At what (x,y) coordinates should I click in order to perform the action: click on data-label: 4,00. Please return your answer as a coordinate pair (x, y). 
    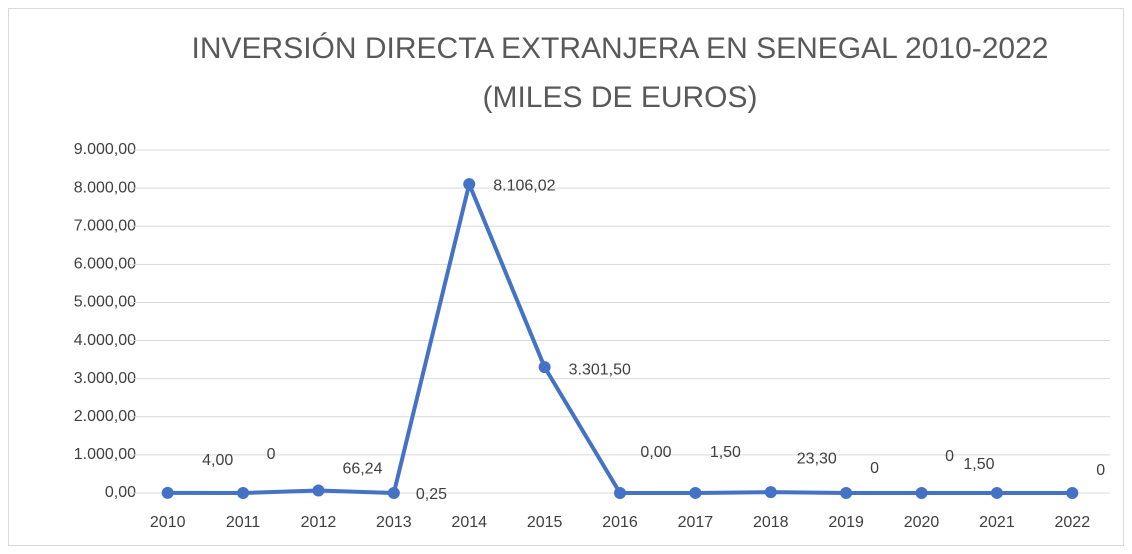
    Looking at the image, I should click on (217, 460).